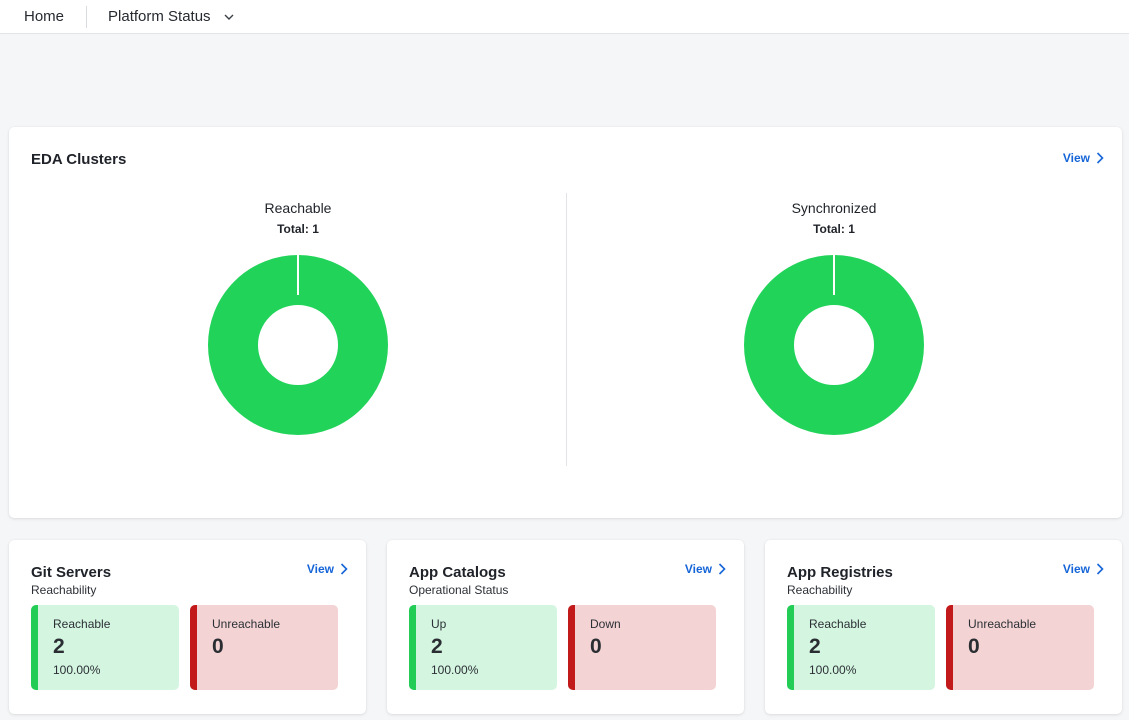  What do you see at coordinates (605, 624) in the screenshot?
I see `stat-label: Down` at bounding box center [605, 624].